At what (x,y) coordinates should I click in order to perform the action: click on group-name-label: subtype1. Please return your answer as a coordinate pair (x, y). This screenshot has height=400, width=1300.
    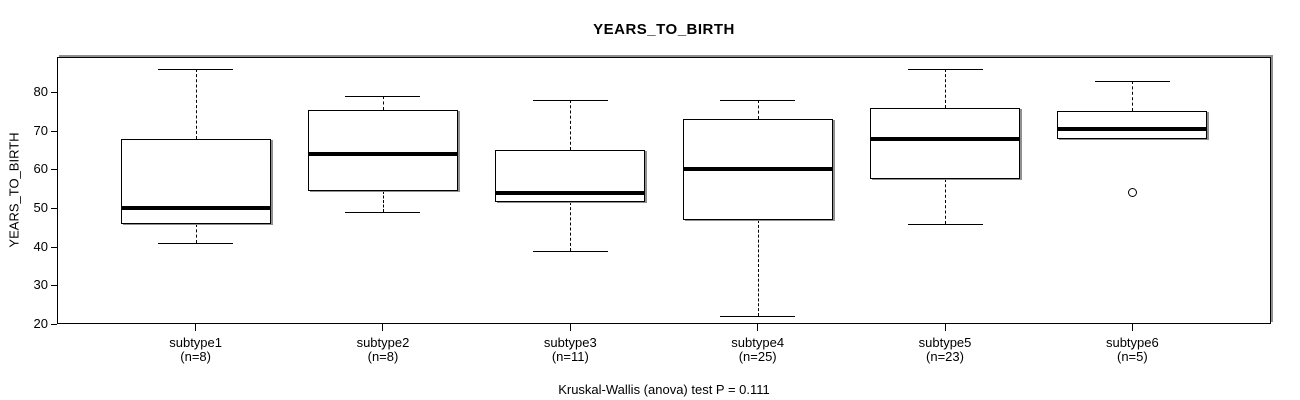
    Looking at the image, I should click on (195, 342).